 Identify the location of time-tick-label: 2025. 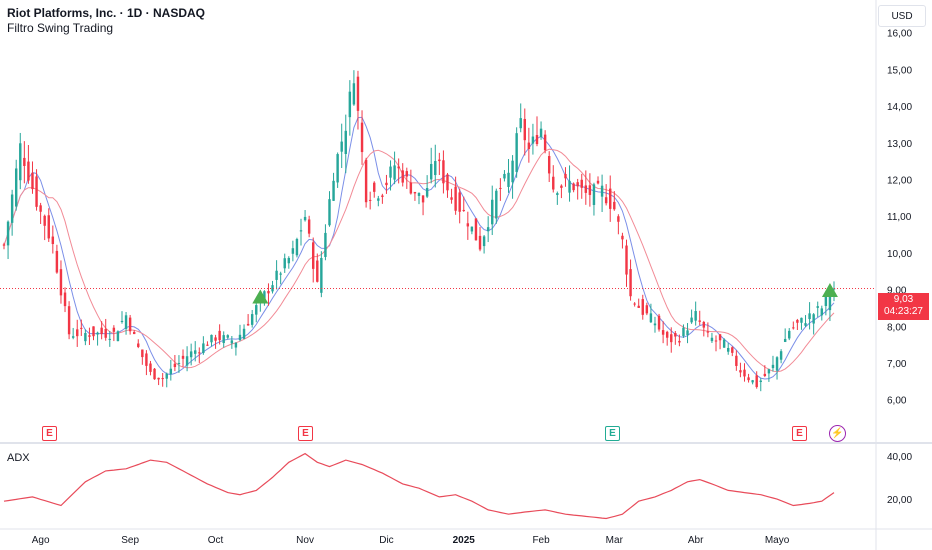
(464, 540).